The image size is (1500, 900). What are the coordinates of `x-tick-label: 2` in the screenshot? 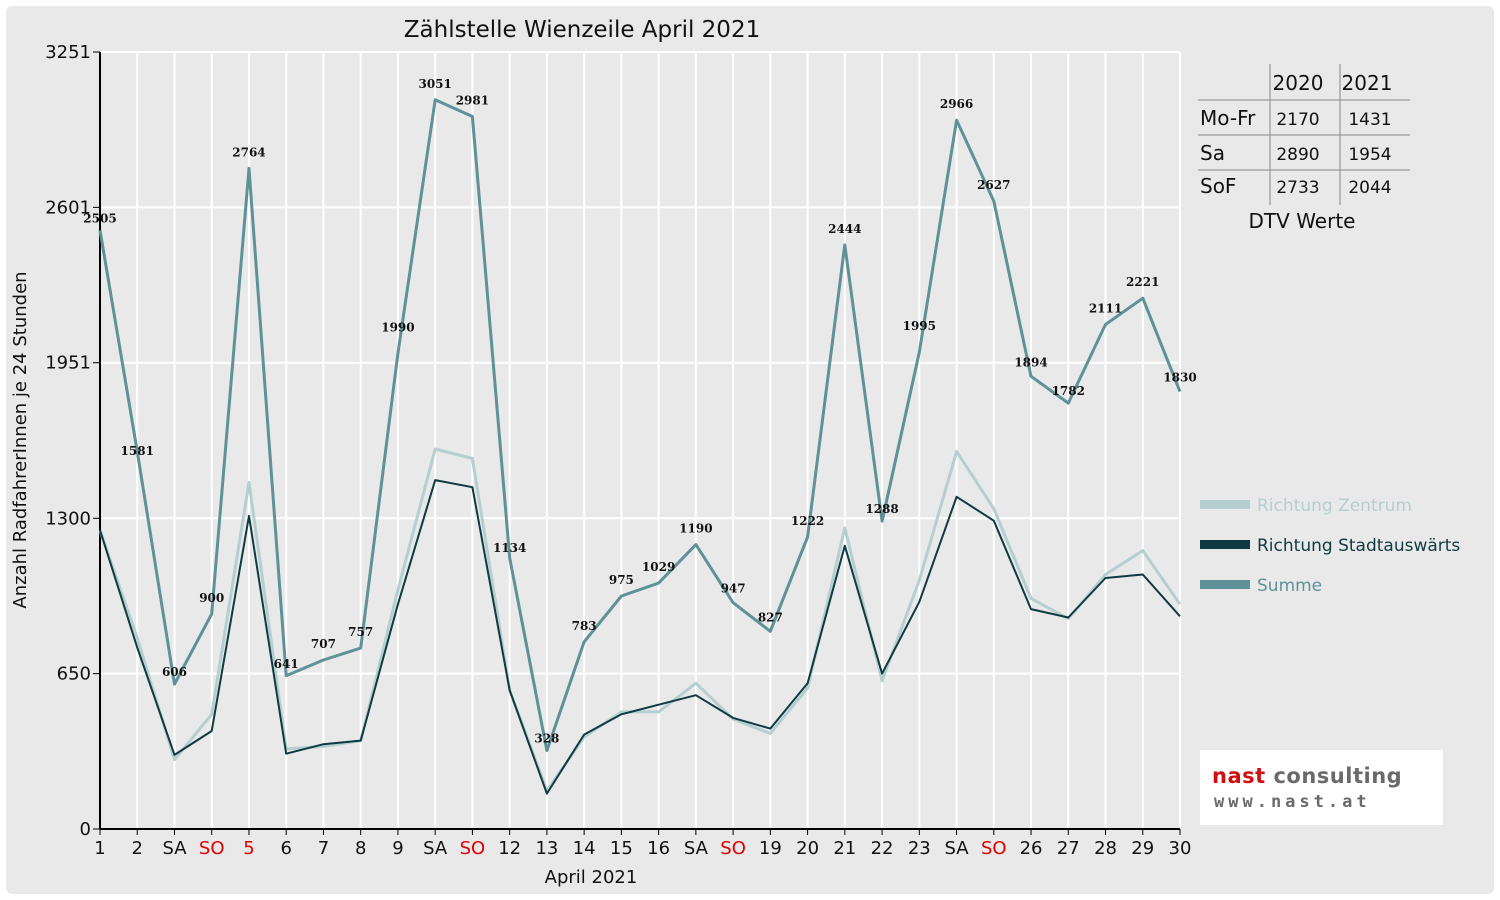 It's located at (137, 848).